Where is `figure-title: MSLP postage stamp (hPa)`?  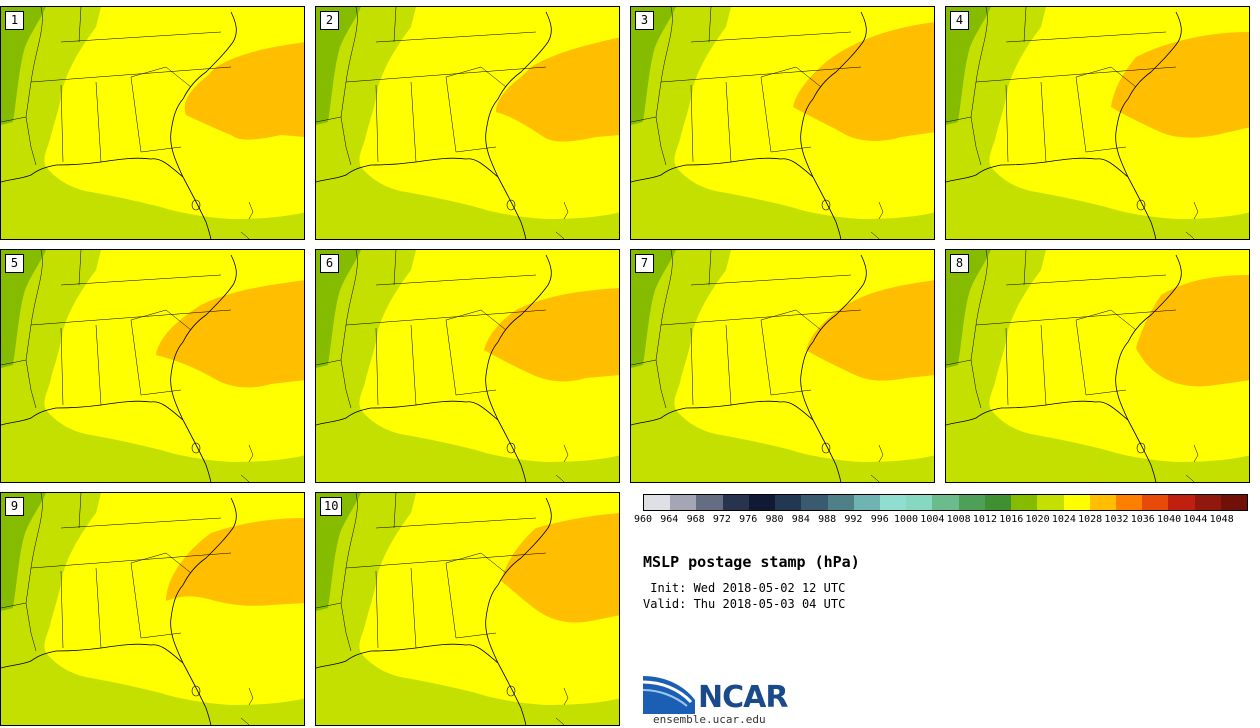
figure-title: MSLP postage stamp (hPa) is located at coordinates (751, 562).